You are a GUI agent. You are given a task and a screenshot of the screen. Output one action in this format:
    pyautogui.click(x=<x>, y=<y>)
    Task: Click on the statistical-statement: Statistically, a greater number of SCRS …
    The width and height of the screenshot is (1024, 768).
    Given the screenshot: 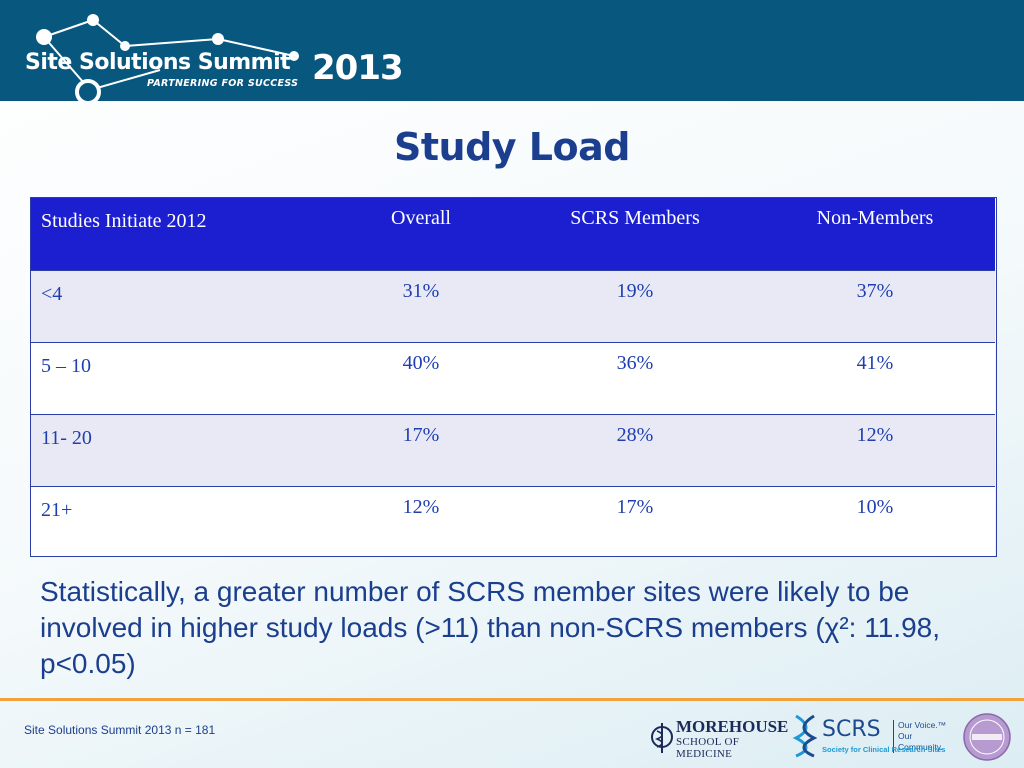 What is the action you would take?
    pyautogui.click(x=490, y=627)
    